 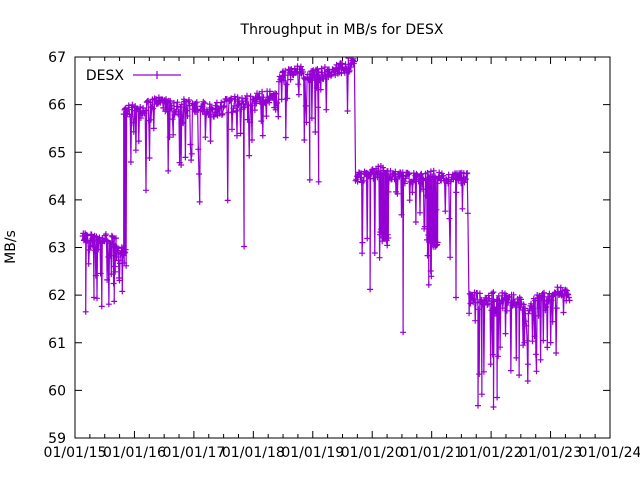 What do you see at coordinates (609, 453) in the screenshot?
I see `x-tick-label: 01/01/24` at bounding box center [609, 453].